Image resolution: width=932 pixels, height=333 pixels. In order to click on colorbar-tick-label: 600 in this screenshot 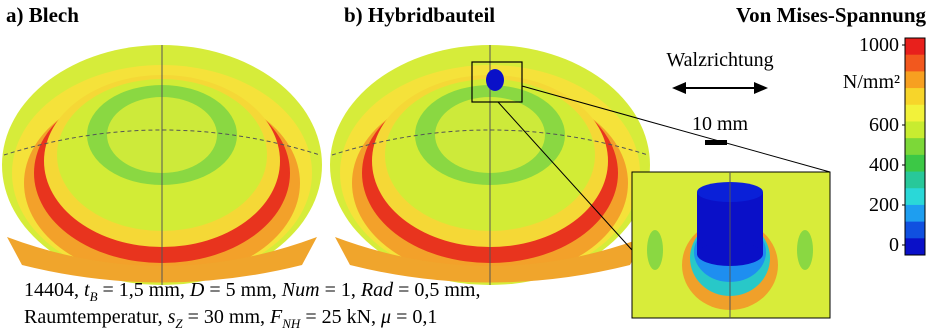, I will do `click(884, 125)`.